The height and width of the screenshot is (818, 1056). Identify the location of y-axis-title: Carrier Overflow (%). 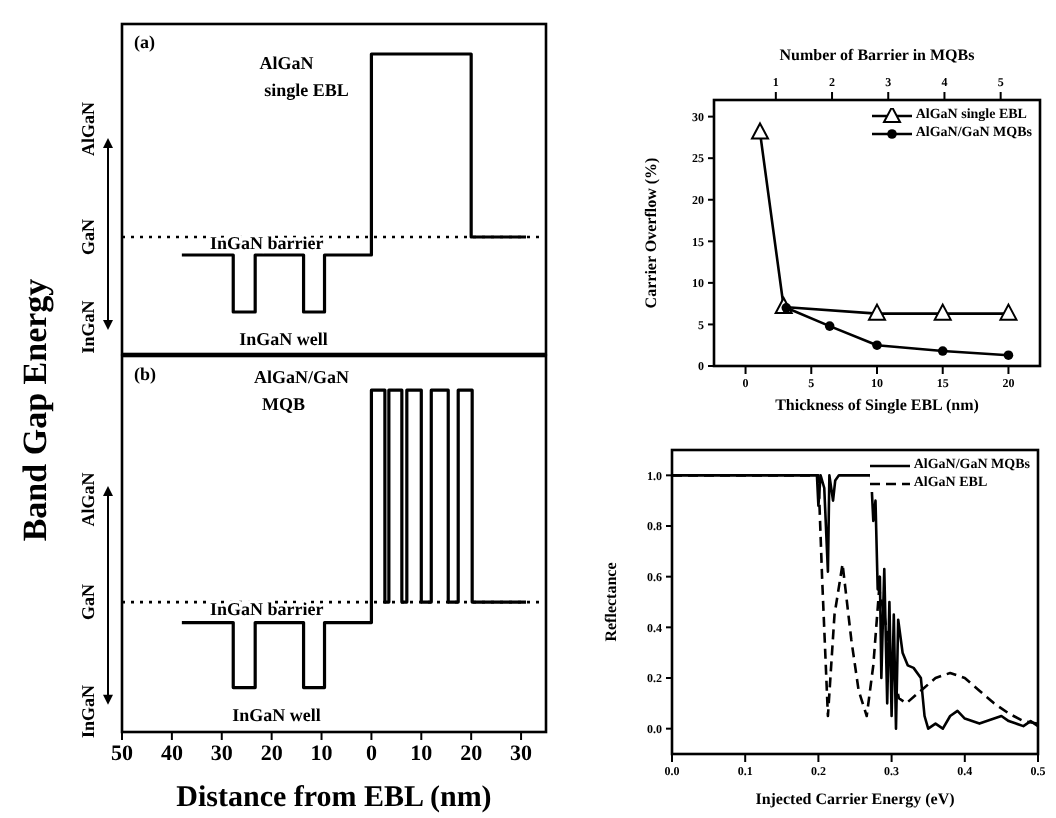
(650, 232).